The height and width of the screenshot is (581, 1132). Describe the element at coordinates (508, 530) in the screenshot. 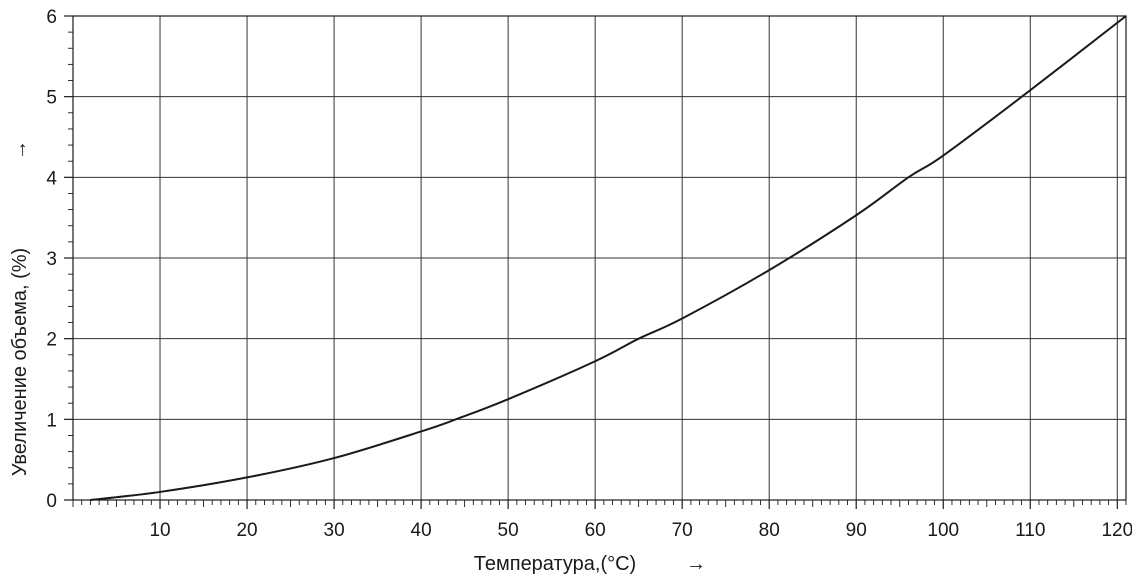

I see `x-tick-label: 50` at that location.